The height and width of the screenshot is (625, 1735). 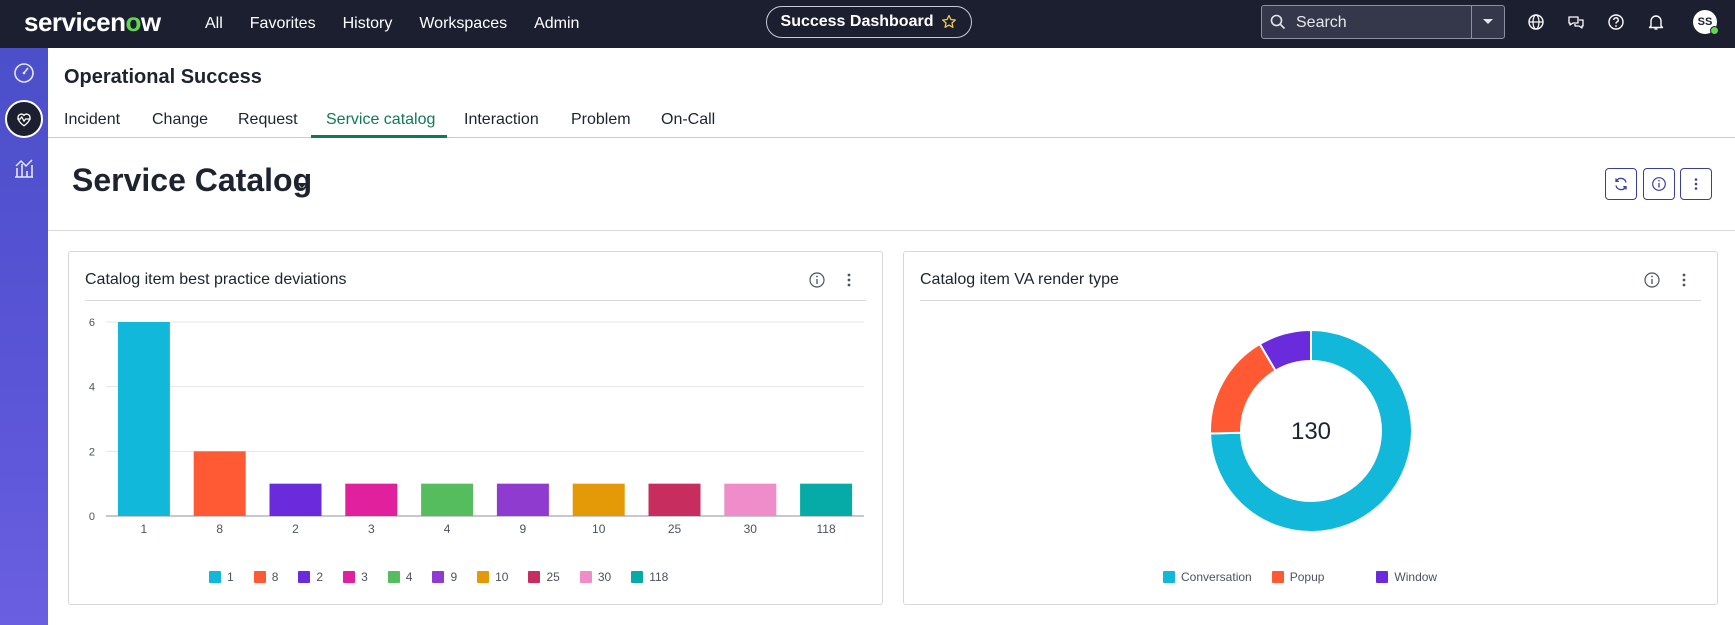 What do you see at coordinates (688, 119) in the screenshot?
I see `tab-on-call: On-Call` at bounding box center [688, 119].